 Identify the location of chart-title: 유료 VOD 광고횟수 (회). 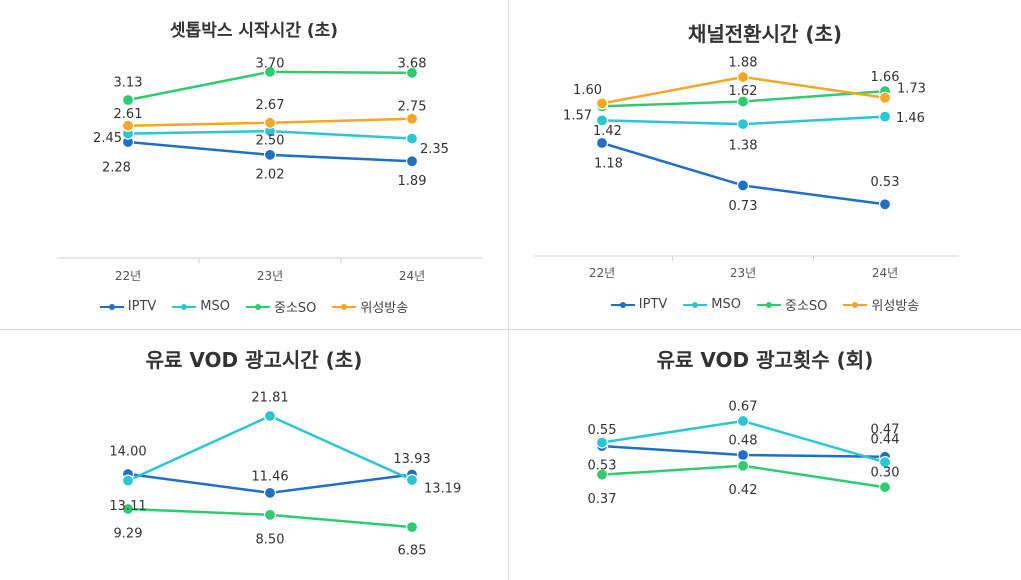
(765, 360).